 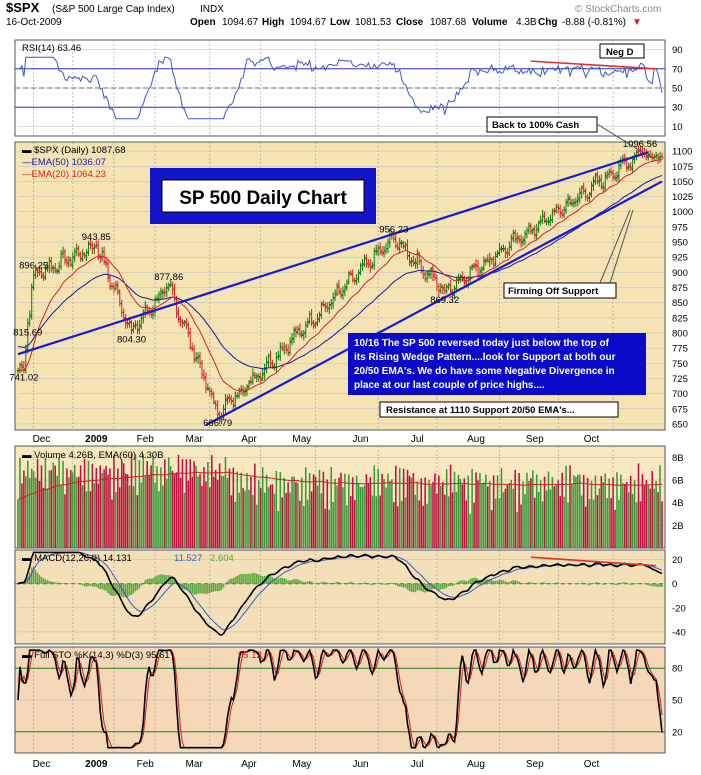 What do you see at coordinates (340, 593) in the screenshot?
I see `macd-line` at bounding box center [340, 593].